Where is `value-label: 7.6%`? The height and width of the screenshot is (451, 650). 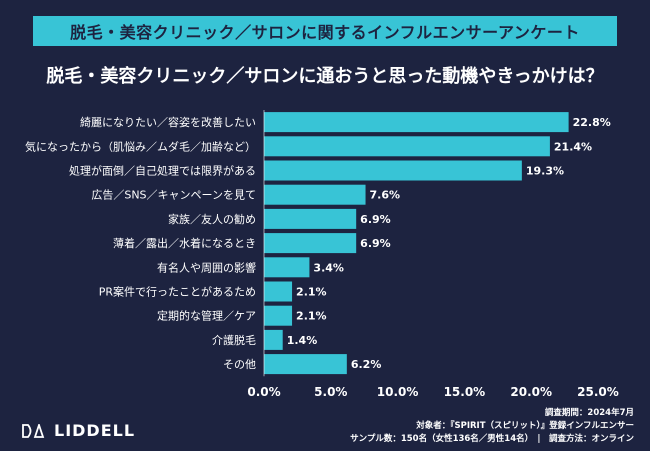
value-label: 7.6% is located at coordinates (385, 195).